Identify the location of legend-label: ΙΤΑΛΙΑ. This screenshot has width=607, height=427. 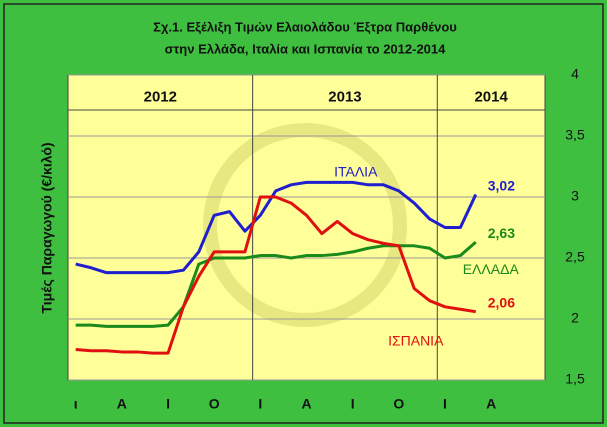
(356, 171).